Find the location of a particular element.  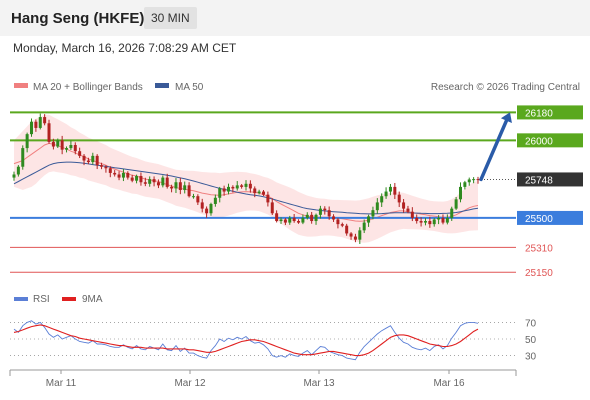

credit-label: Research © 2026 Trading Central is located at coordinates (505, 87).